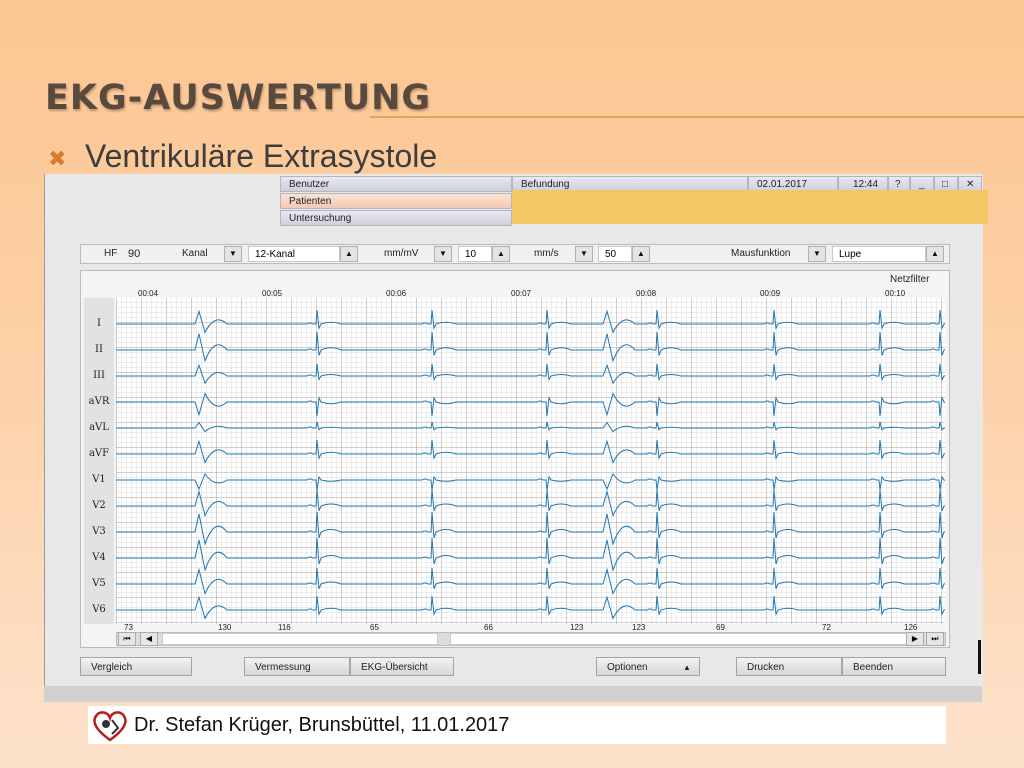 The image size is (1024, 768). Describe the element at coordinates (99, 375) in the screenshot. I see `lead-label: III` at that location.